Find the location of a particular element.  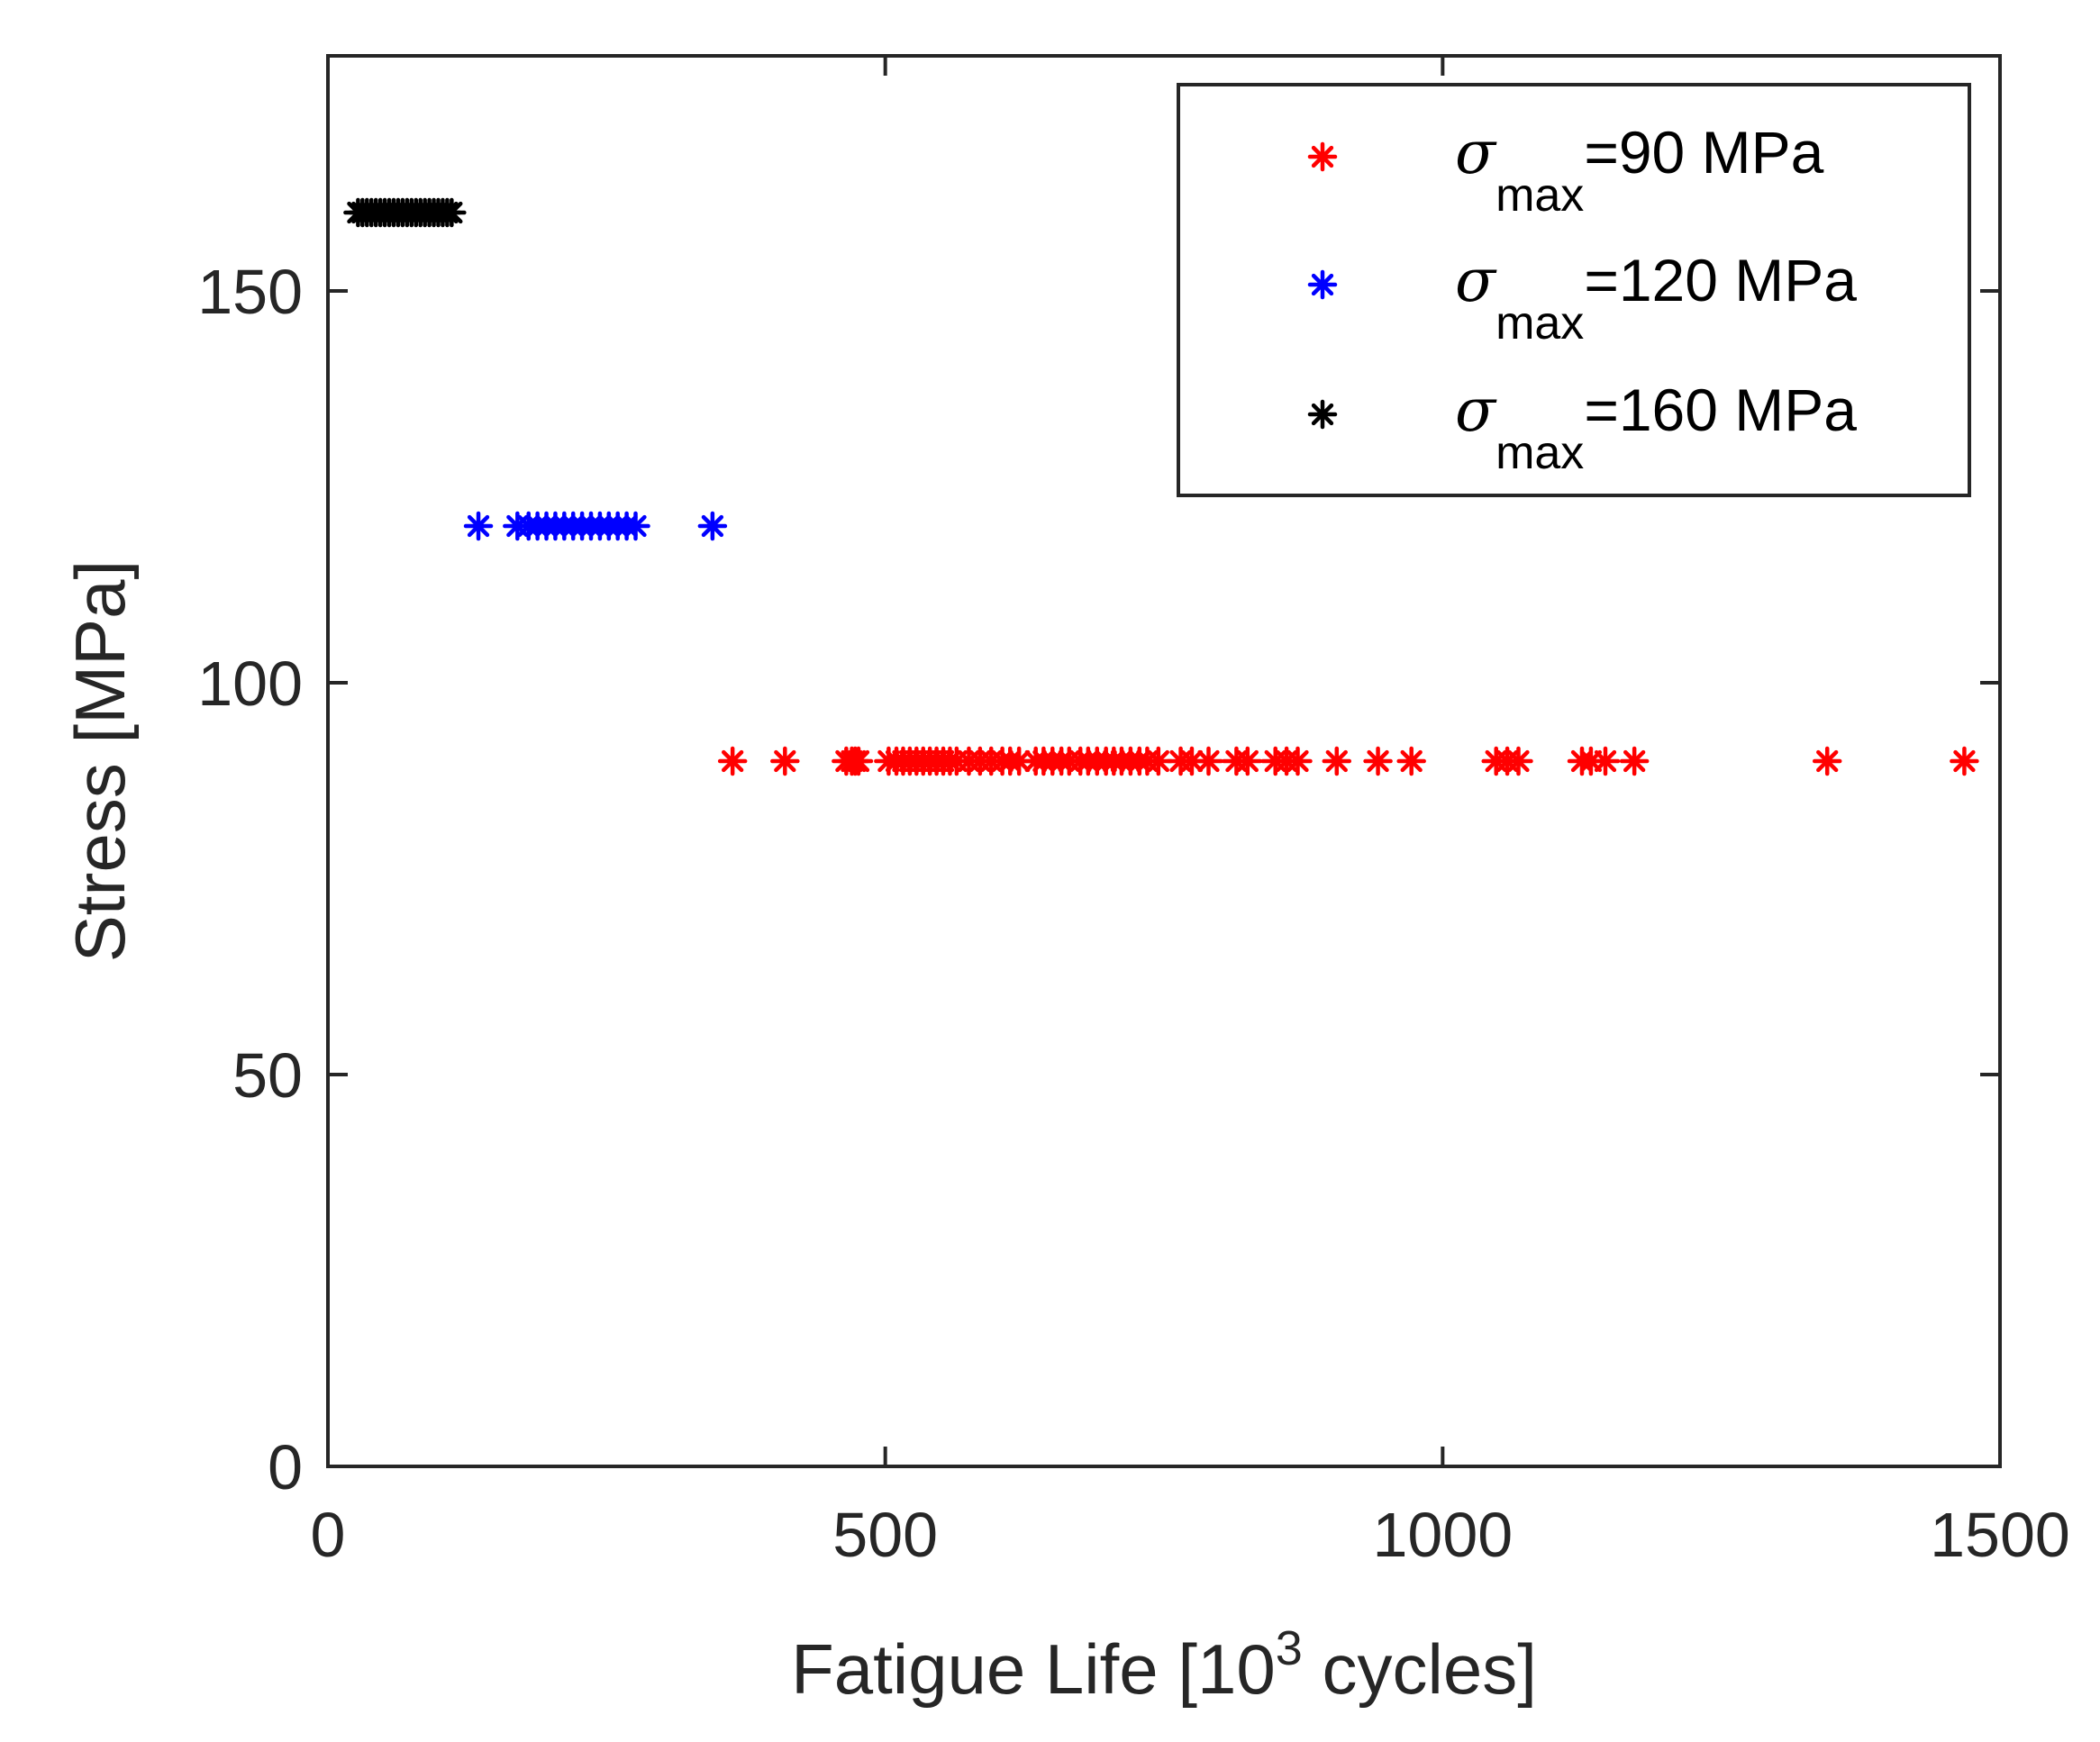

legend-label-value: =90 MPa is located at coordinates (1704, 152).